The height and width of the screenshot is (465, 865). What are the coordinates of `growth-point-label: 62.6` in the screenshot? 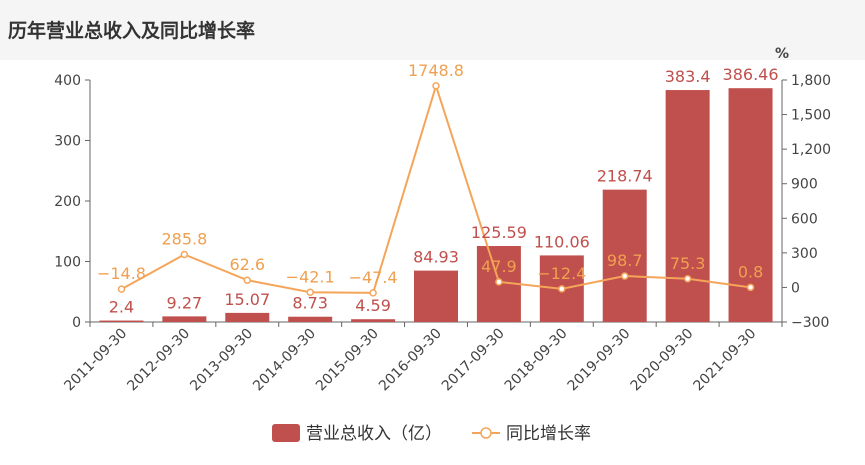 It's located at (247, 264).